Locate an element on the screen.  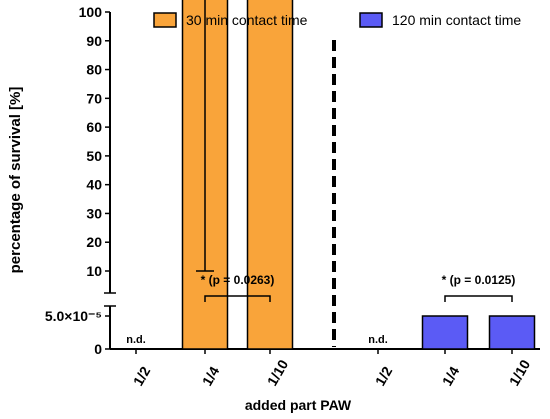
legend-label: 120 min contact time is located at coordinates (456, 20).